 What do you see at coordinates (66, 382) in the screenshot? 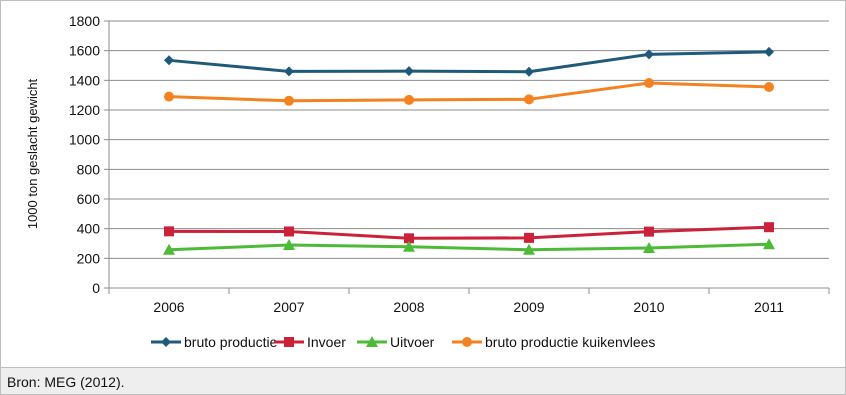
I see `source-note: Bron: MEG (2012).` at bounding box center [66, 382].